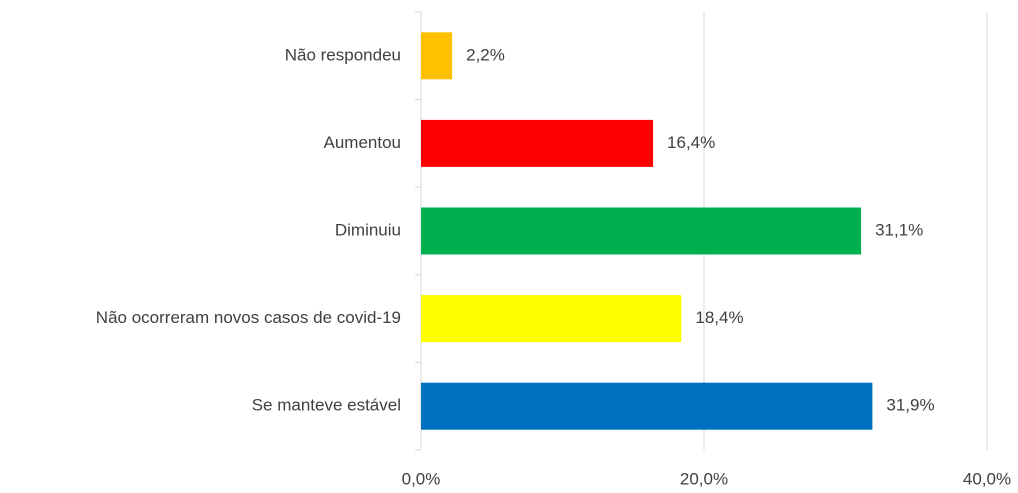  What do you see at coordinates (363, 142) in the screenshot?
I see `y-tick-label: Aumentou` at bounding box center [363, 142].